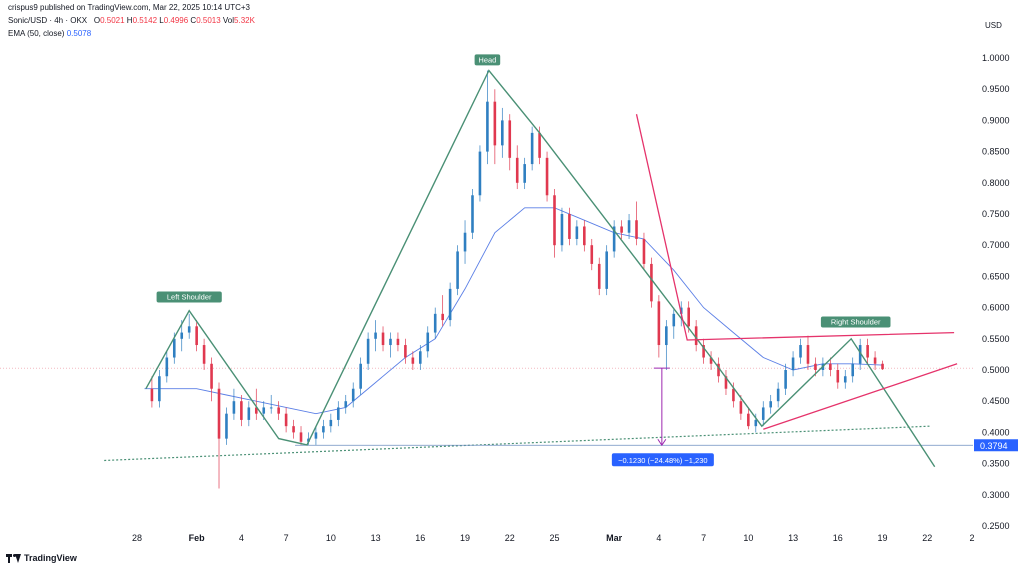  Describe the element at coordinates (97, 20) in the screenshot. I see `open-label: O` at that location.